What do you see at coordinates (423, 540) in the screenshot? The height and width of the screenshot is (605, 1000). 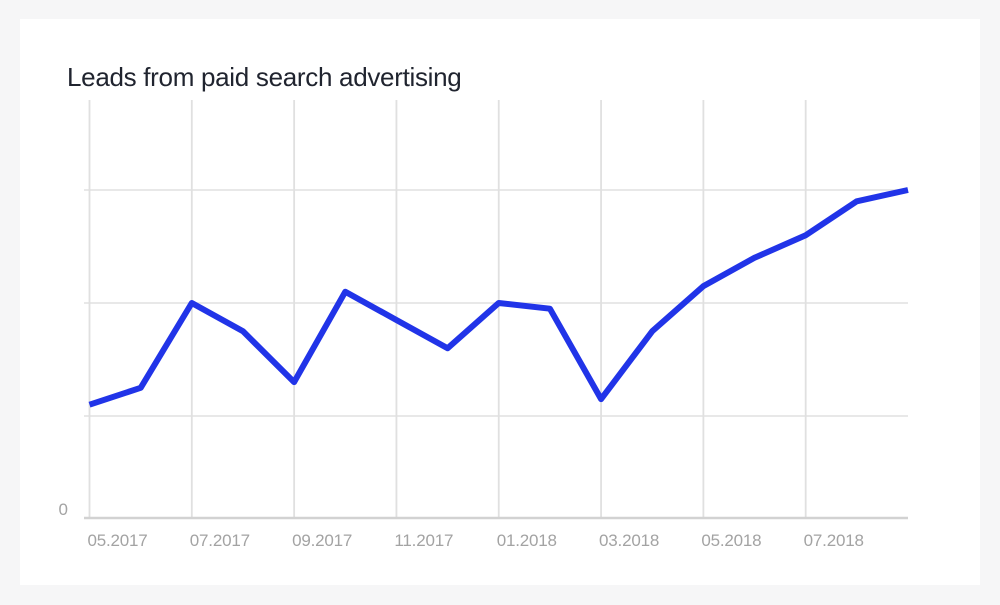 I see `x-tick-label: 11.2017` at bounding box center [423, 540].